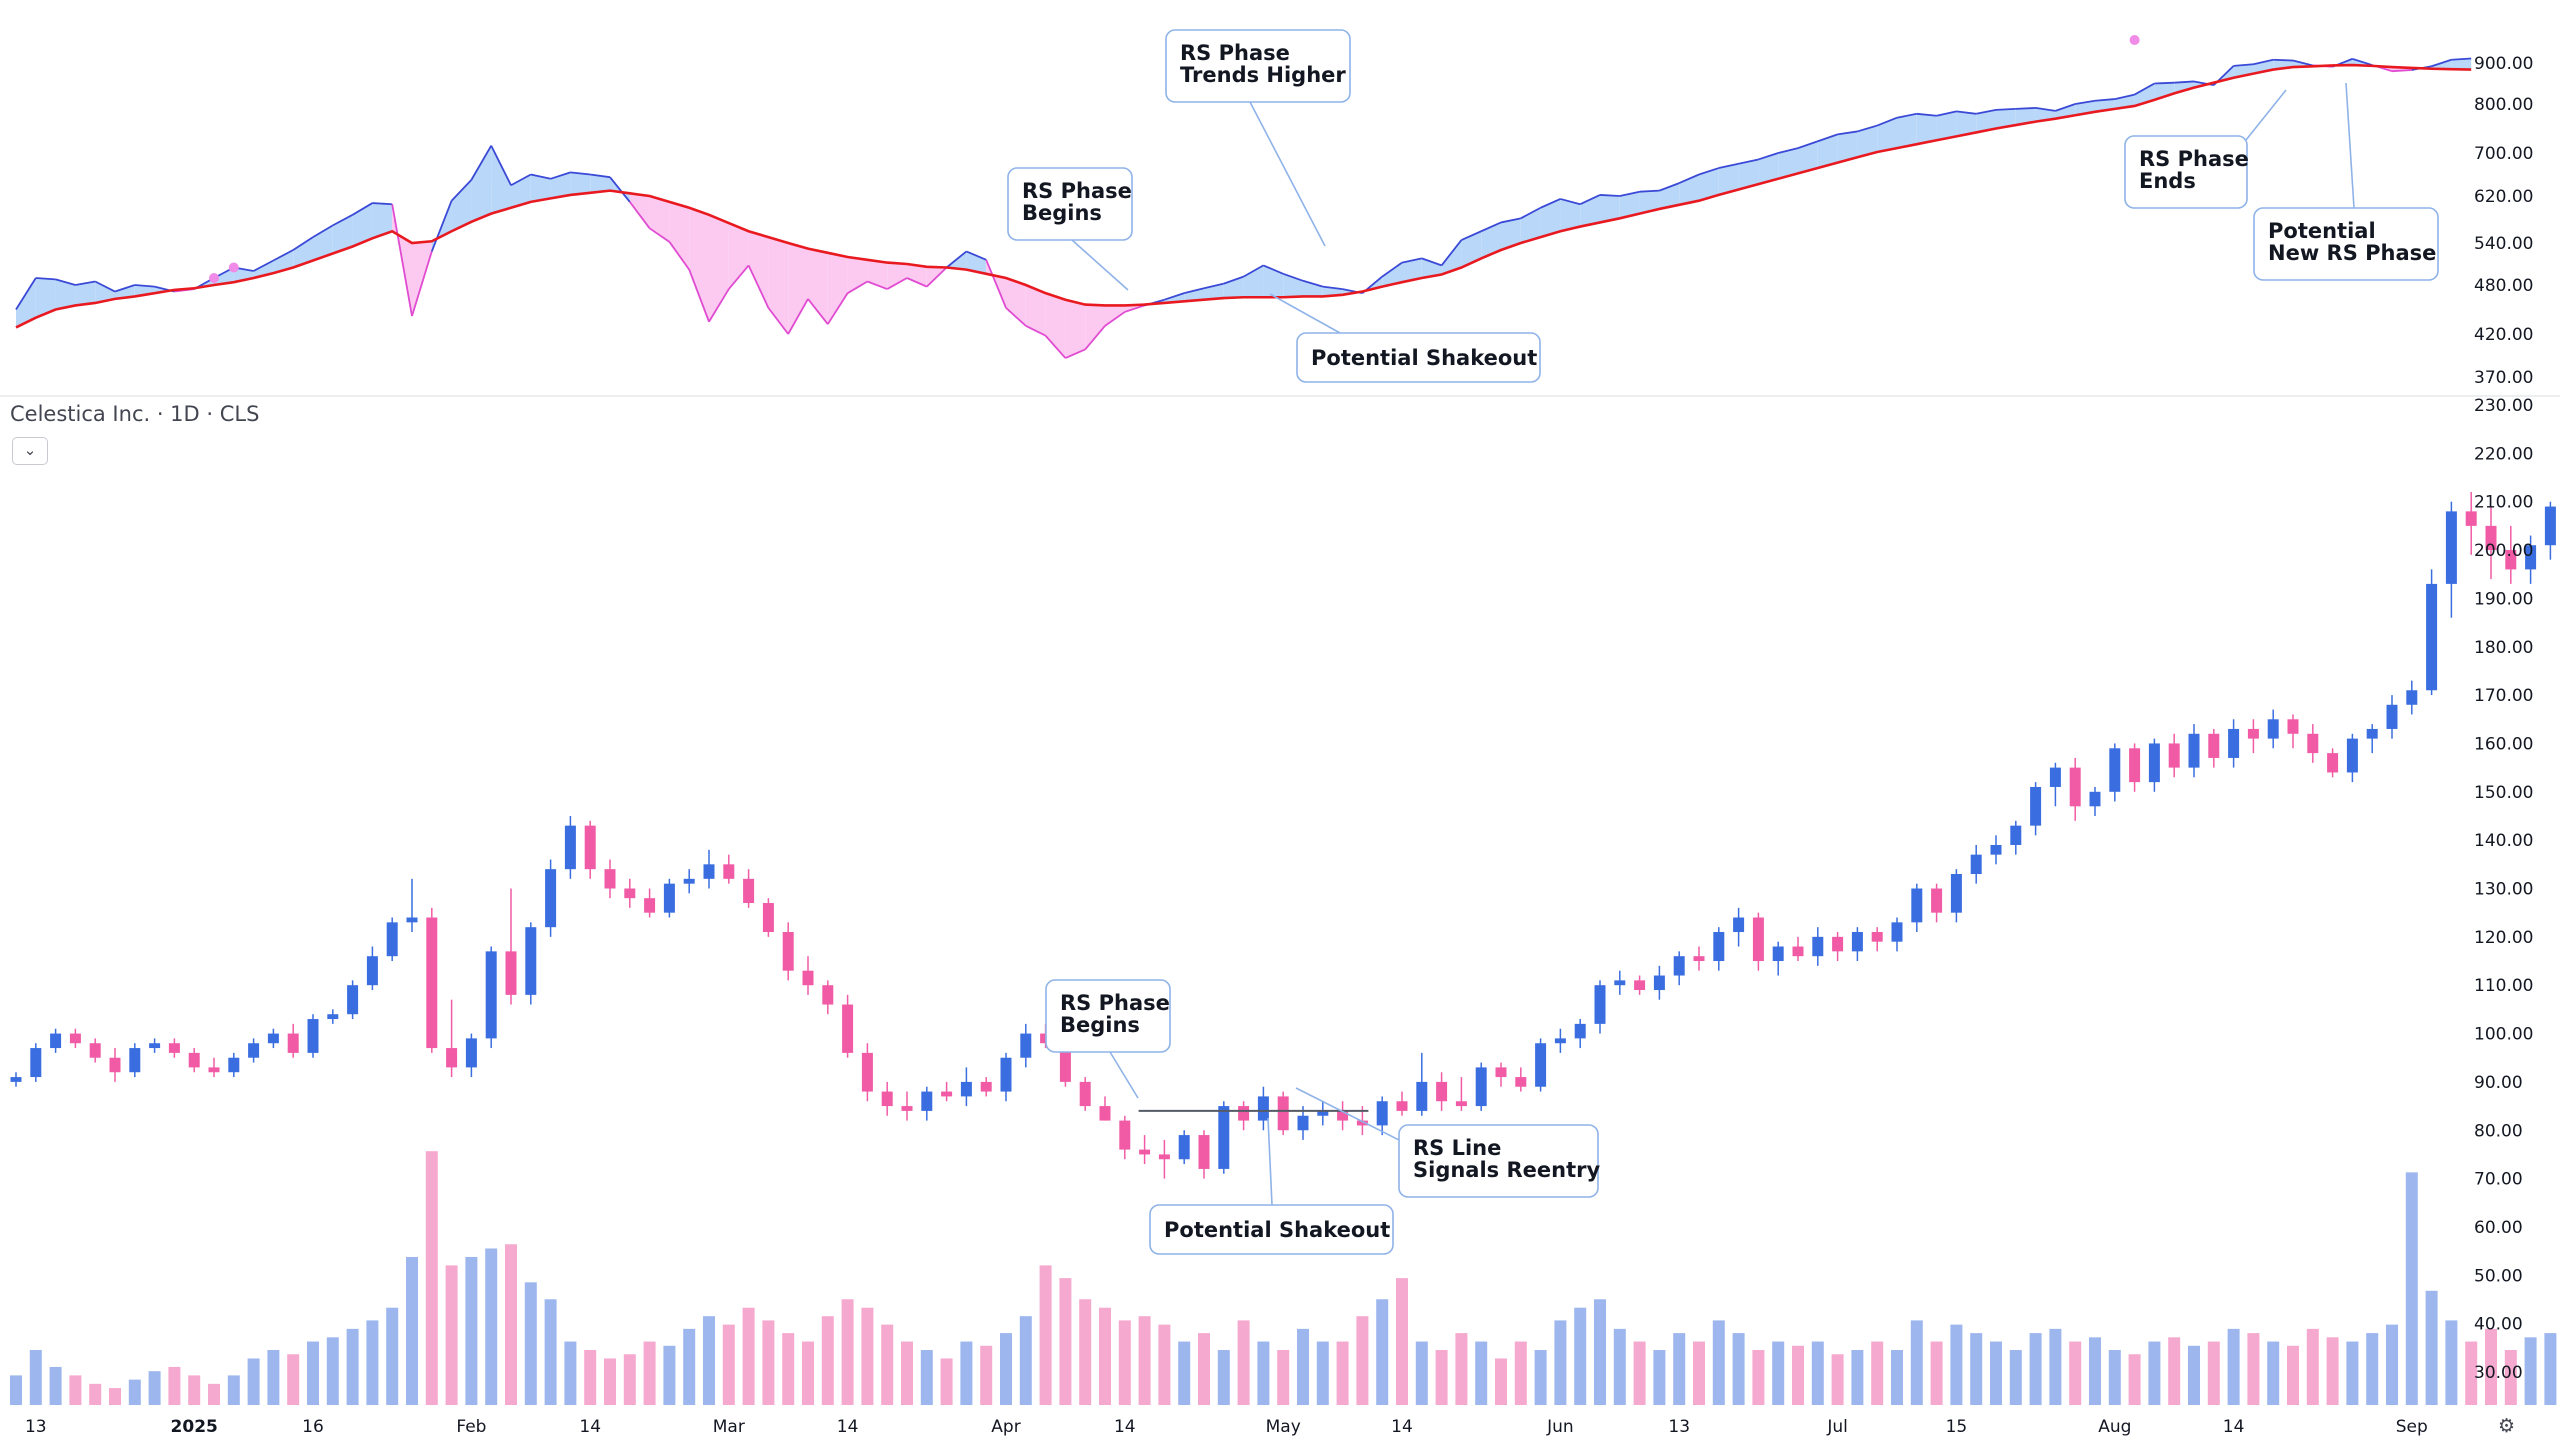 Image resolution: width=2560 pixels, height=1443 pixels. Describe the element at coordinates (2503, 648) in the screenshot. I see `price-y-tick: 180.00` at that location.